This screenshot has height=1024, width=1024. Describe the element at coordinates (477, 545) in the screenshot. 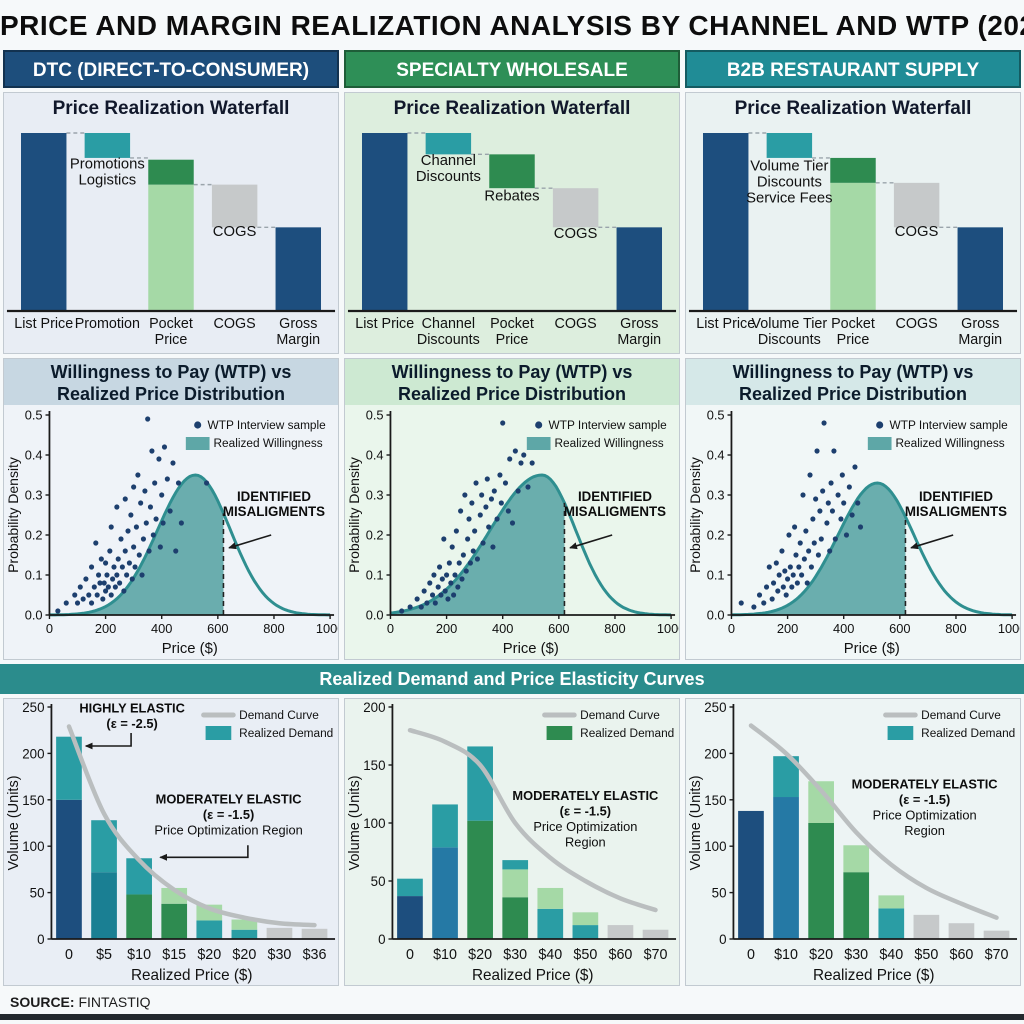

I see `realized-willingness-area` at that location.